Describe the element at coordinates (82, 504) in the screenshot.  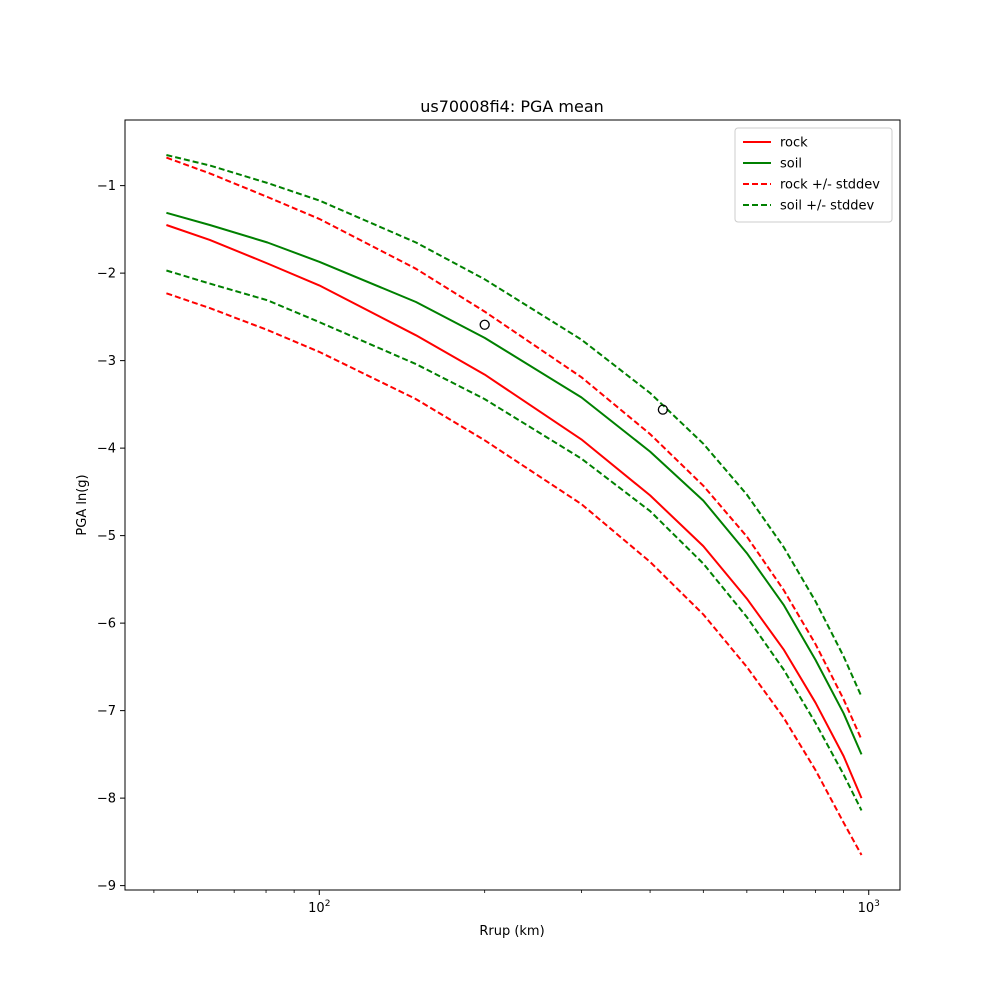
I see `y-axis-label: PGA ln(g)` at that location.